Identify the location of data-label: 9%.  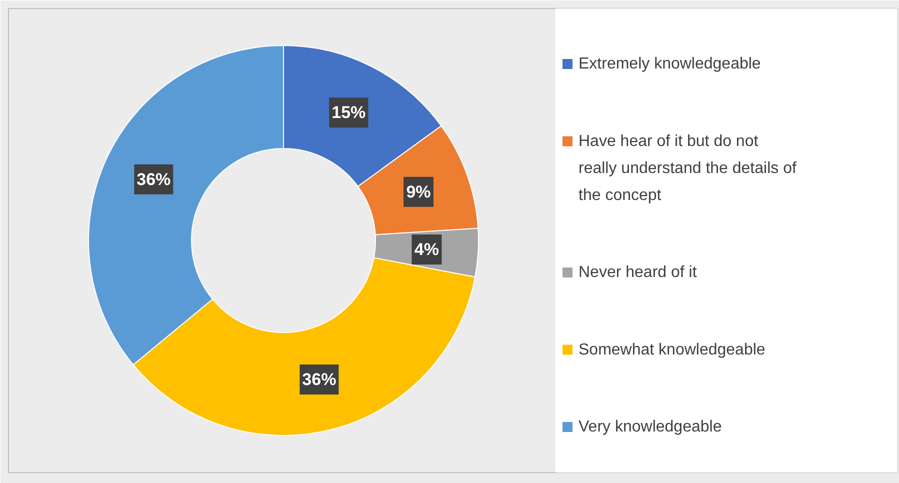
(418, 192).